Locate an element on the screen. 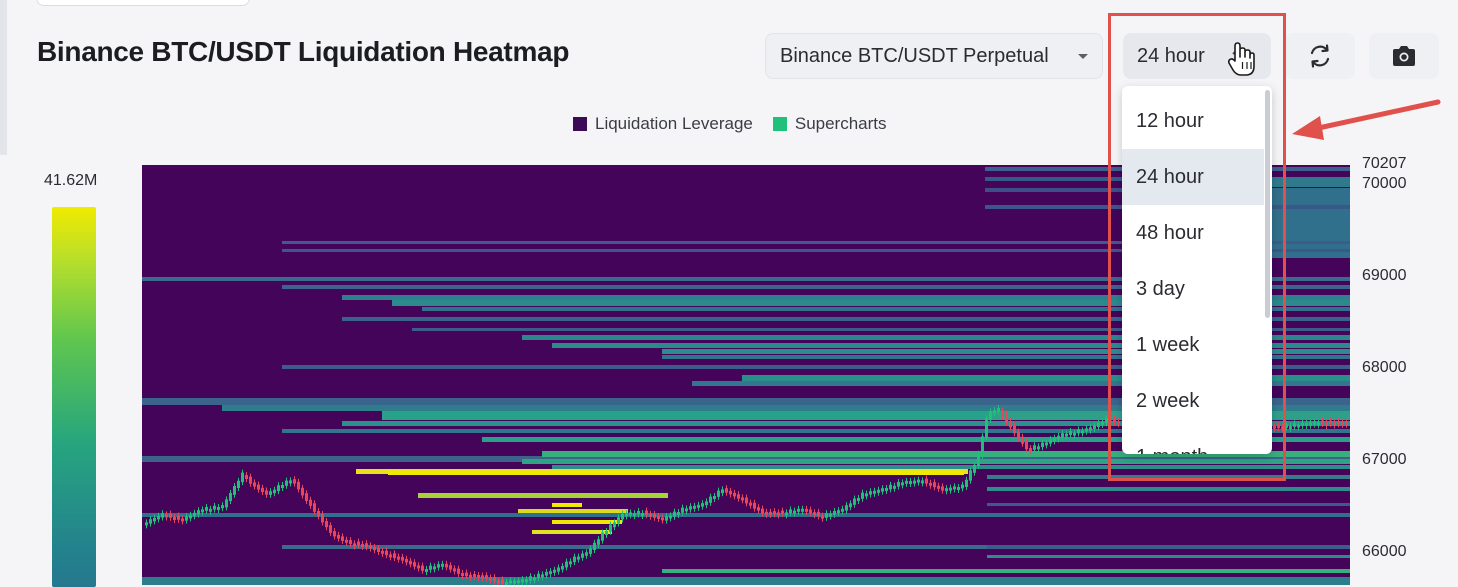 The image size is (1458, 587). top-tab is located at coordinates (143, 3).